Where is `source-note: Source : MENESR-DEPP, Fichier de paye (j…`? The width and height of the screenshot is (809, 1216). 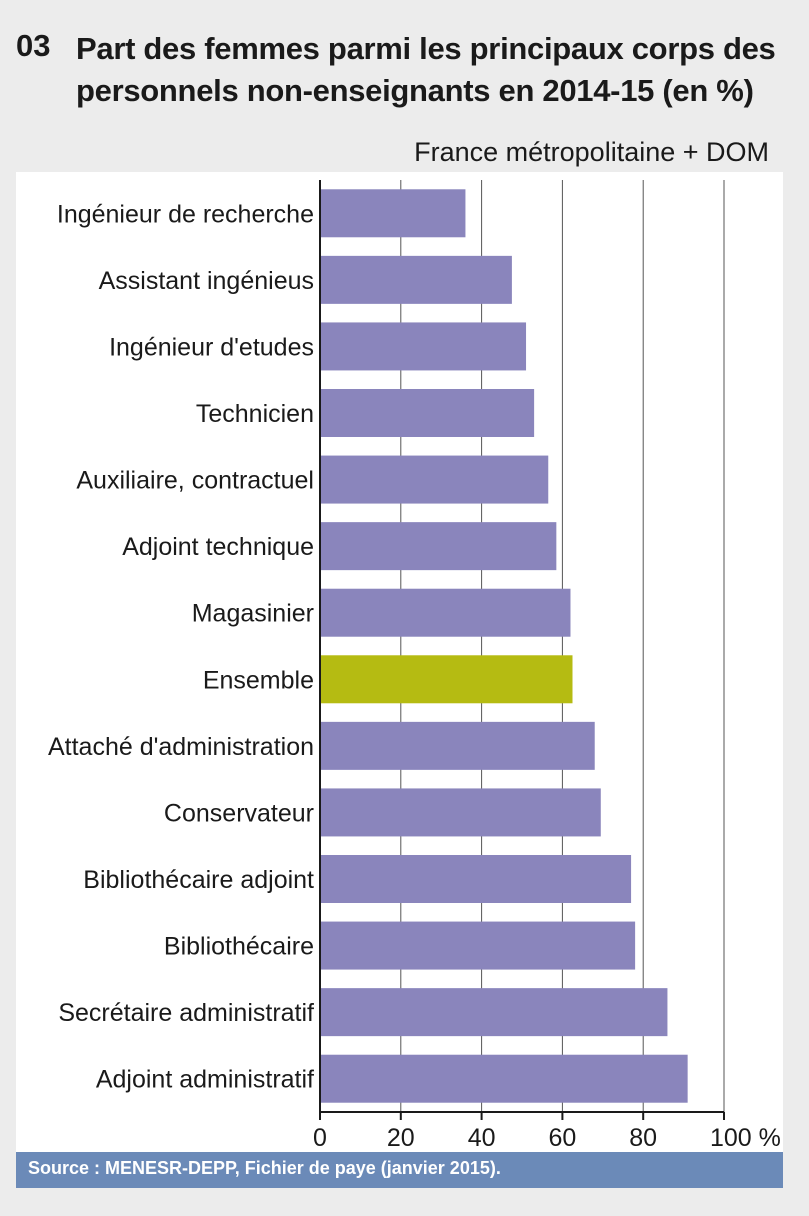 source-note: Source : MENESR-DEPP, Fichier de paye (j… is located at coordinates (264, 1168).